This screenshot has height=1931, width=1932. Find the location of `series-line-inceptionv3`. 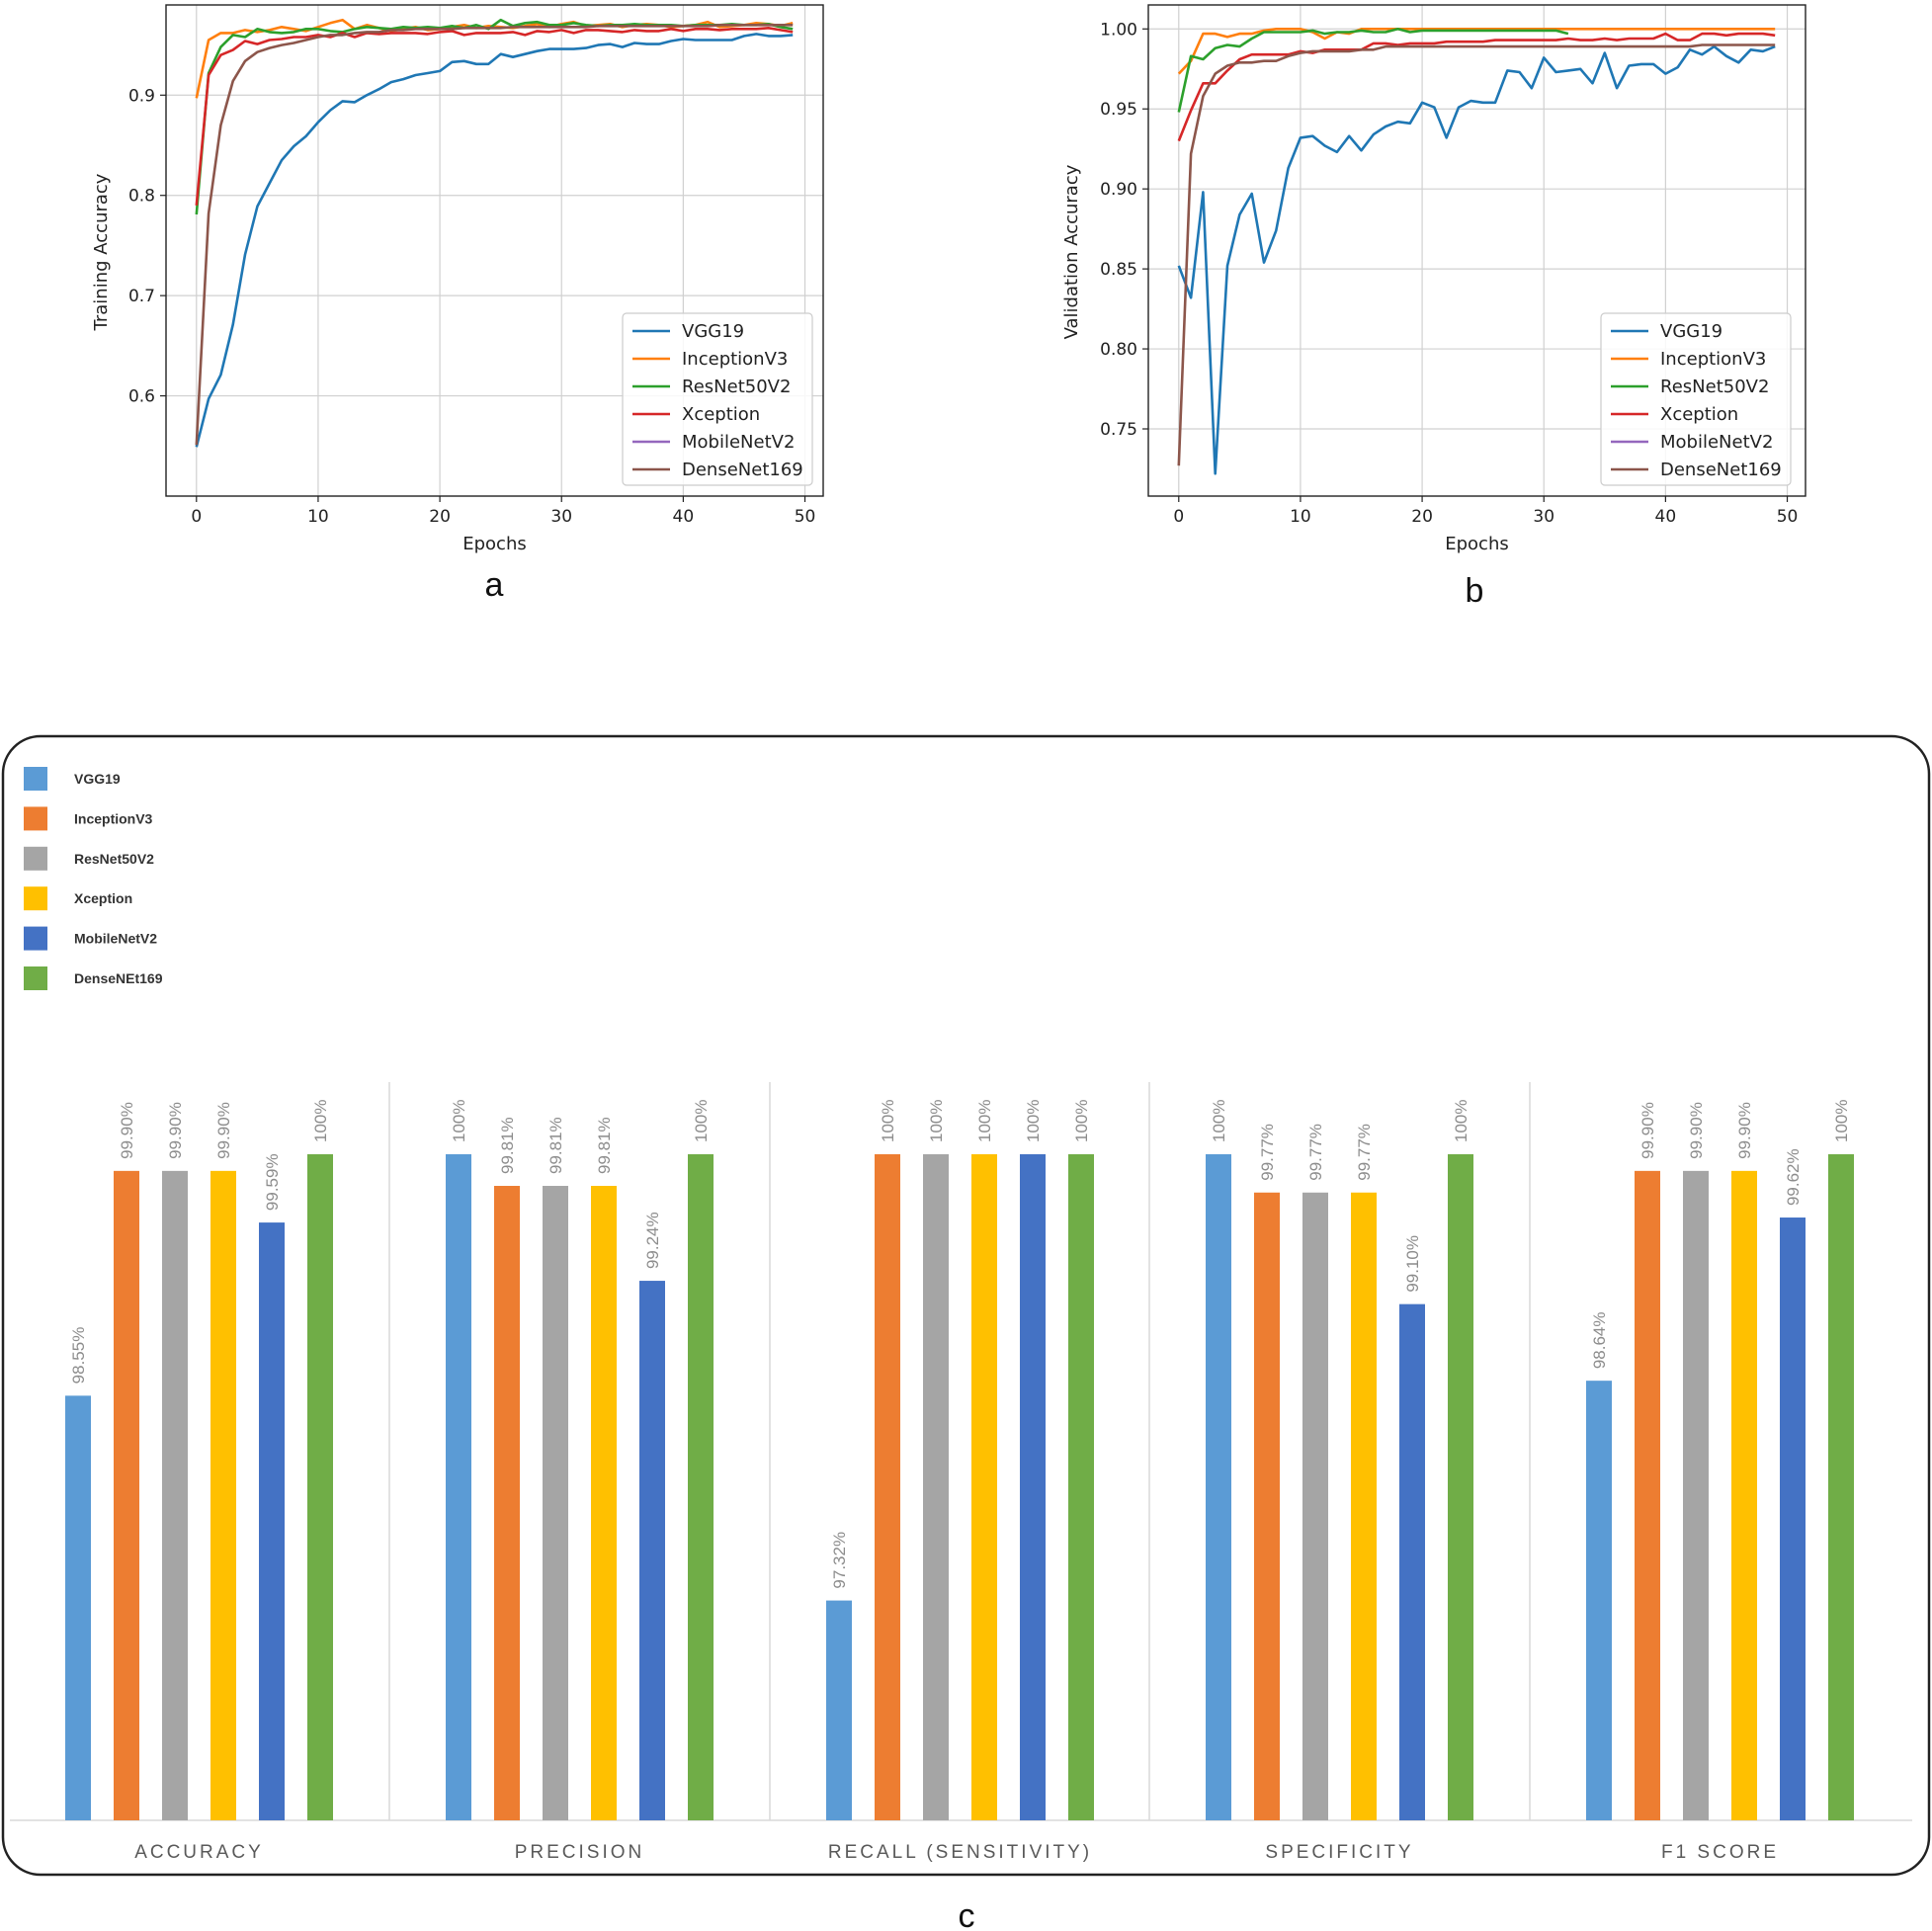

series-line-inceptionv3 is located at coordinates (1476, 51).